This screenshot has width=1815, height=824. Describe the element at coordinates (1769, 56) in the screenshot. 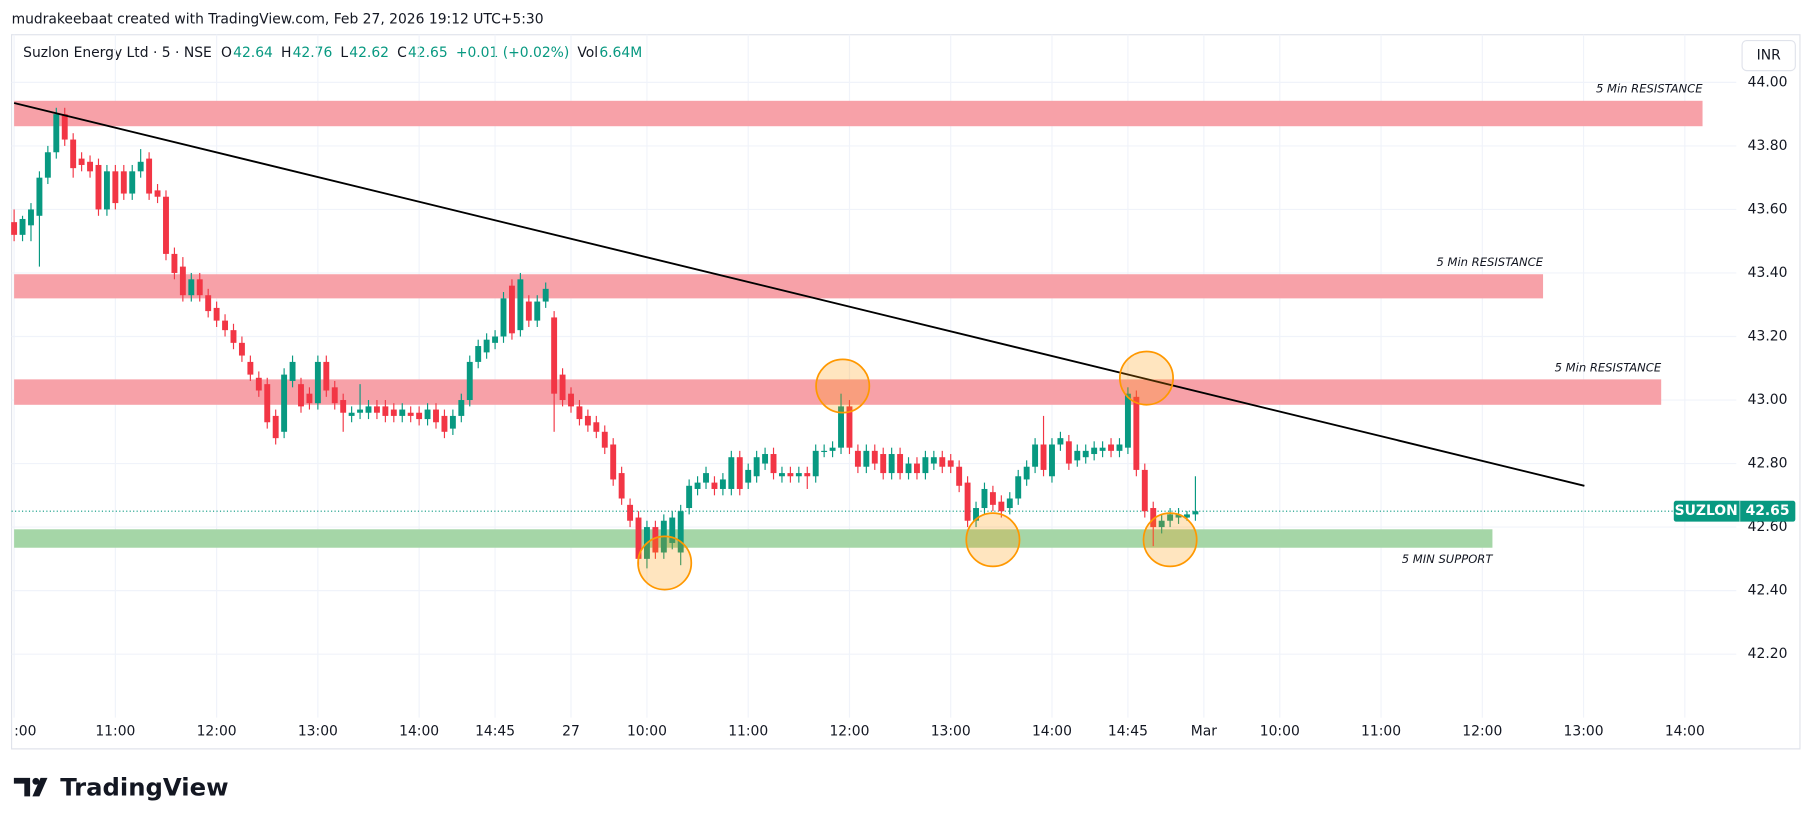

I see `currency: INR` at that location.